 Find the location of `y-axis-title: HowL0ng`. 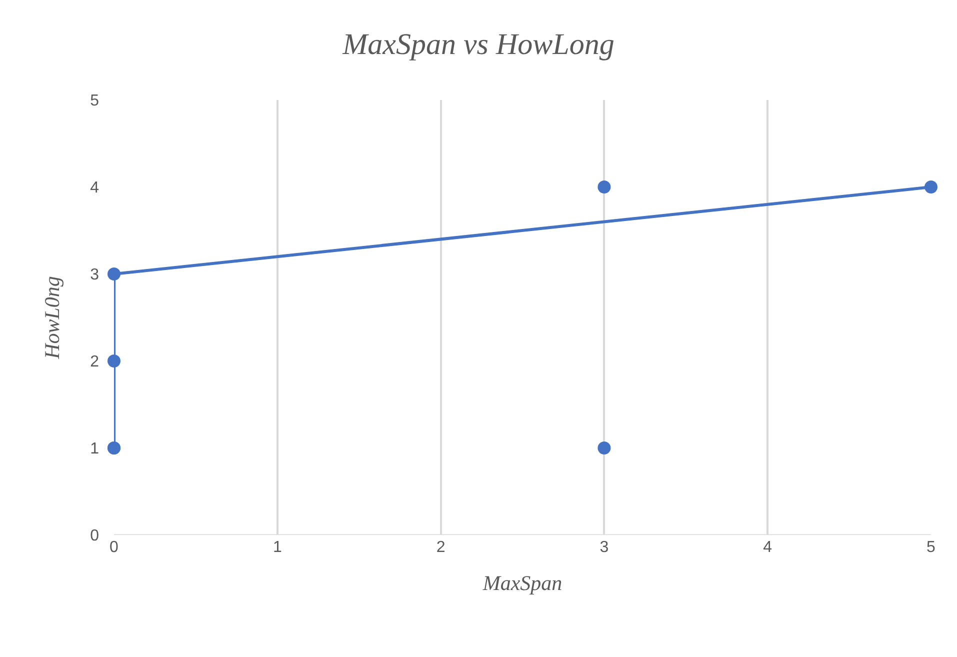

y-axis-title: HowL0ng is located at coordinates (52, 318).